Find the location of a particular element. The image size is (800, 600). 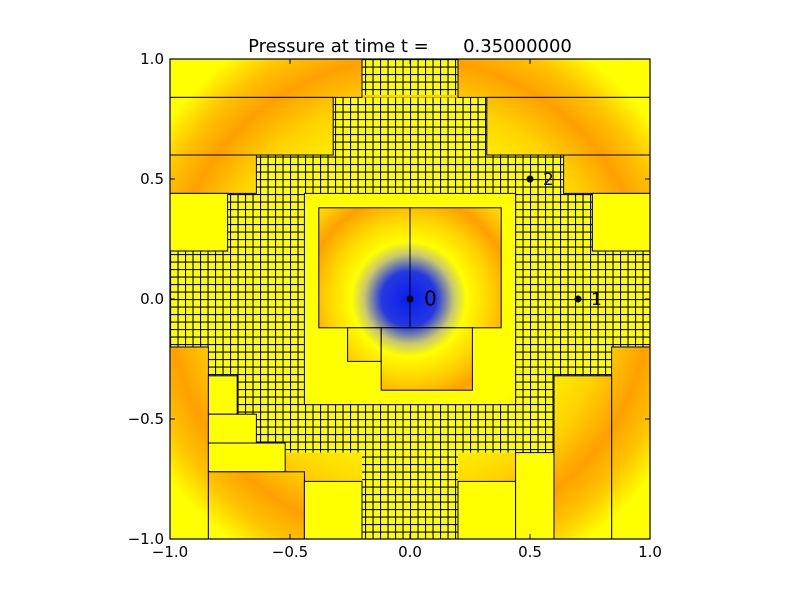

x-tick-label: 1.0 is located at coordinates (650, 552).